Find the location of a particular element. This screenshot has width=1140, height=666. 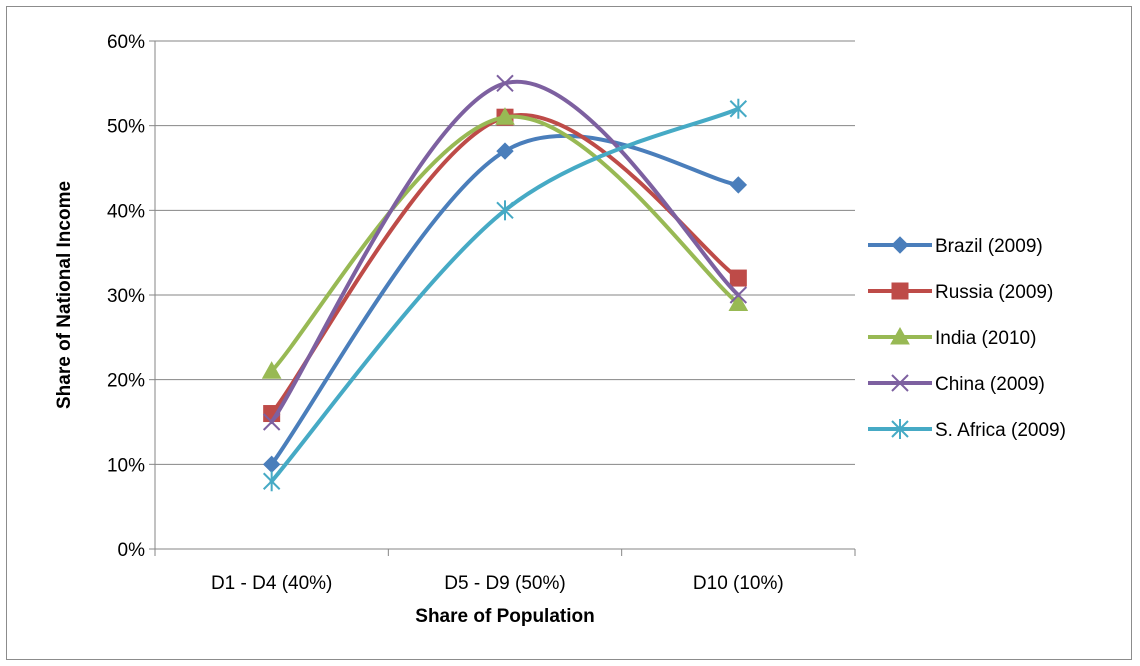

legend-item: China (2009) is located at coordinates (956, 384).